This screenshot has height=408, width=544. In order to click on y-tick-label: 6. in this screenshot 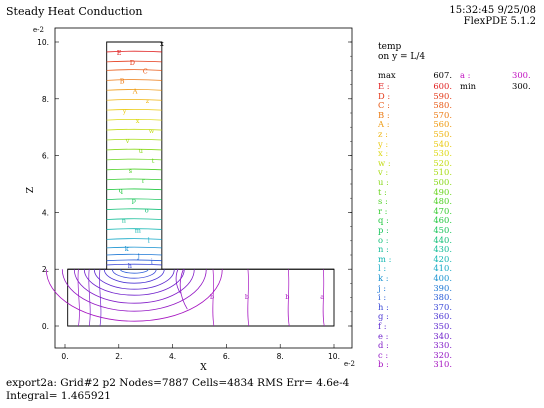, I will do `click(45, 156)`.